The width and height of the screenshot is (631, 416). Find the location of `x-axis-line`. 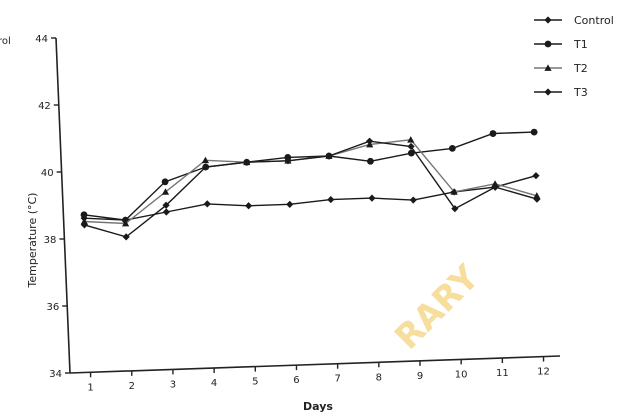

x-axis-line is located at coordinates (315, 364).